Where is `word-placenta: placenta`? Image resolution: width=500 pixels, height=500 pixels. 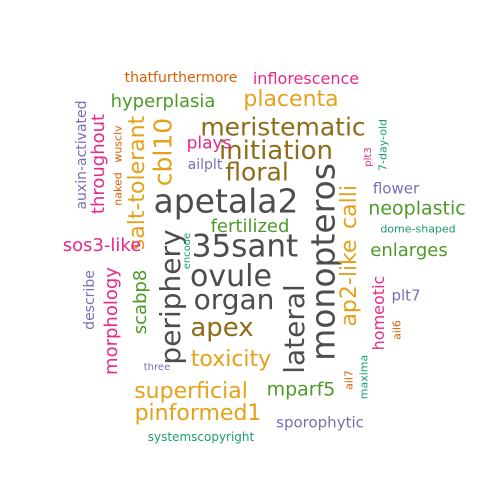
word-placenta: placenta is located at coordinates (291, 99).